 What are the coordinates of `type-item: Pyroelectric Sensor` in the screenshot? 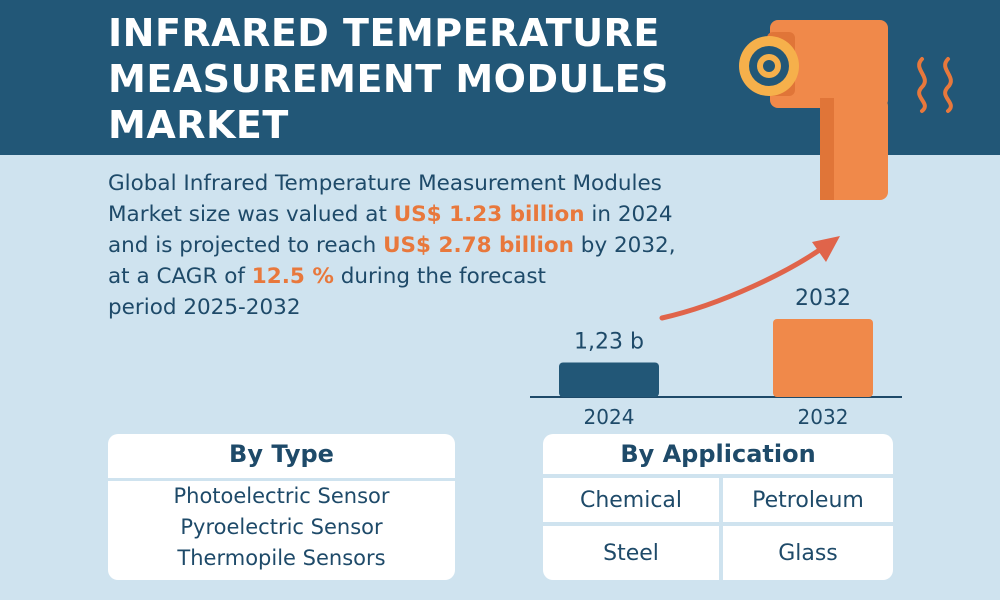 It's located at (281, 527).